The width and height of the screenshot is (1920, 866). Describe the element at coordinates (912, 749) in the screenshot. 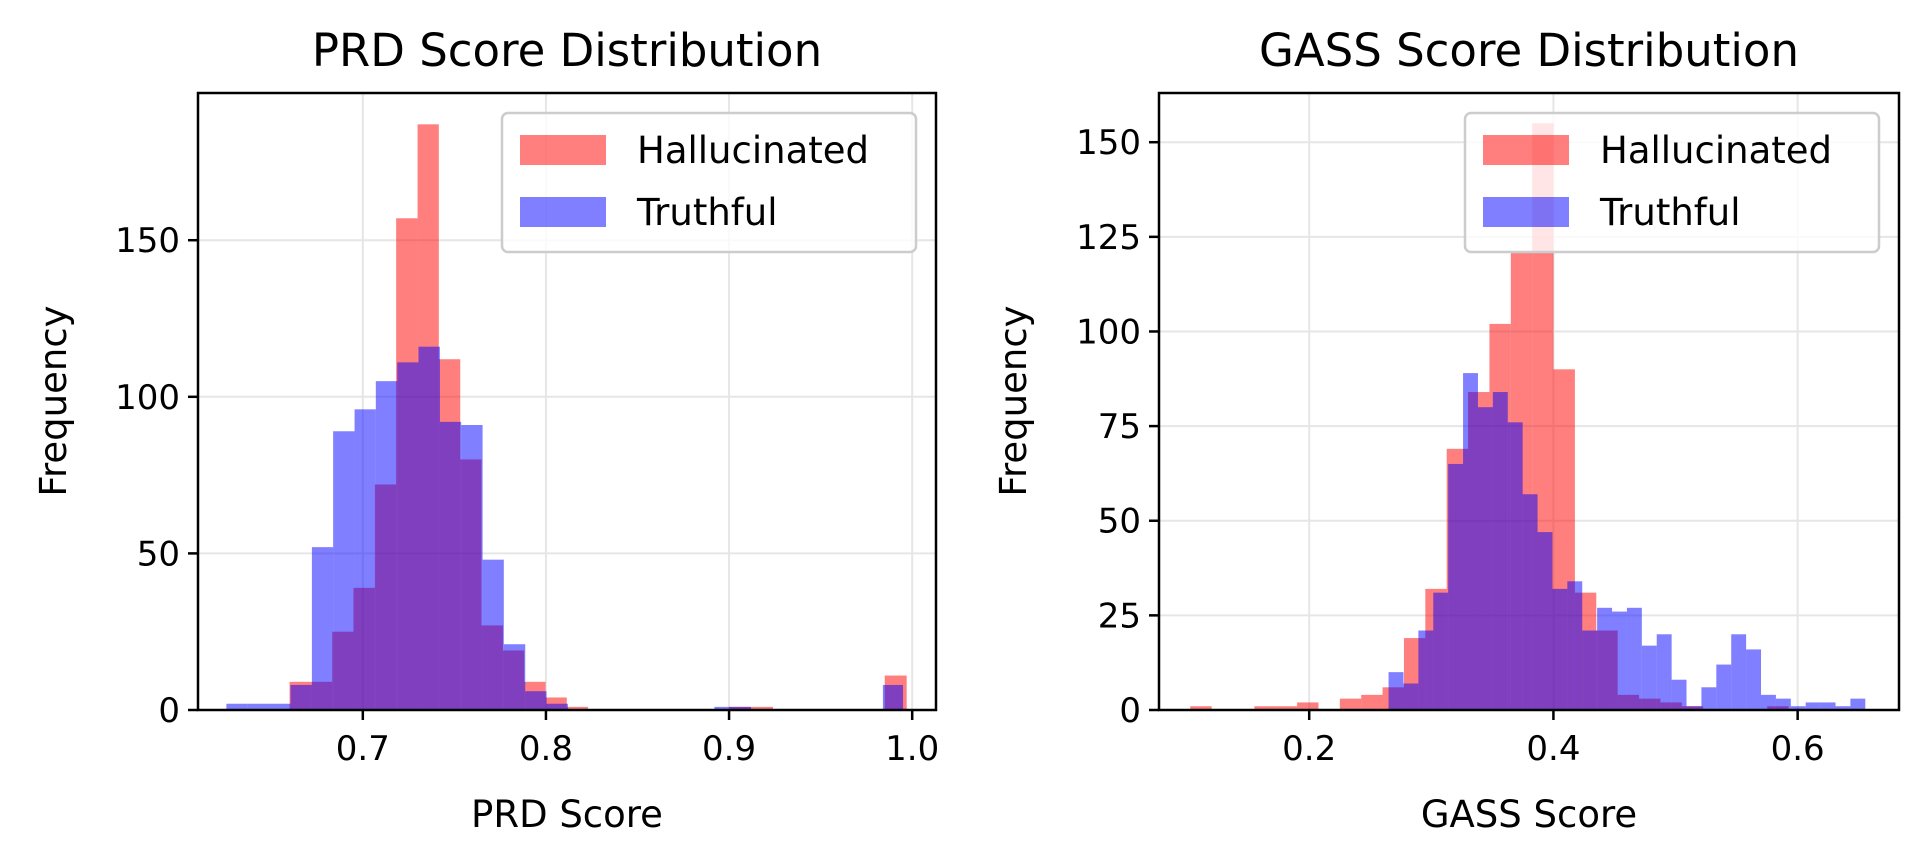

I see `x-tick-label: 1.0` at that location.